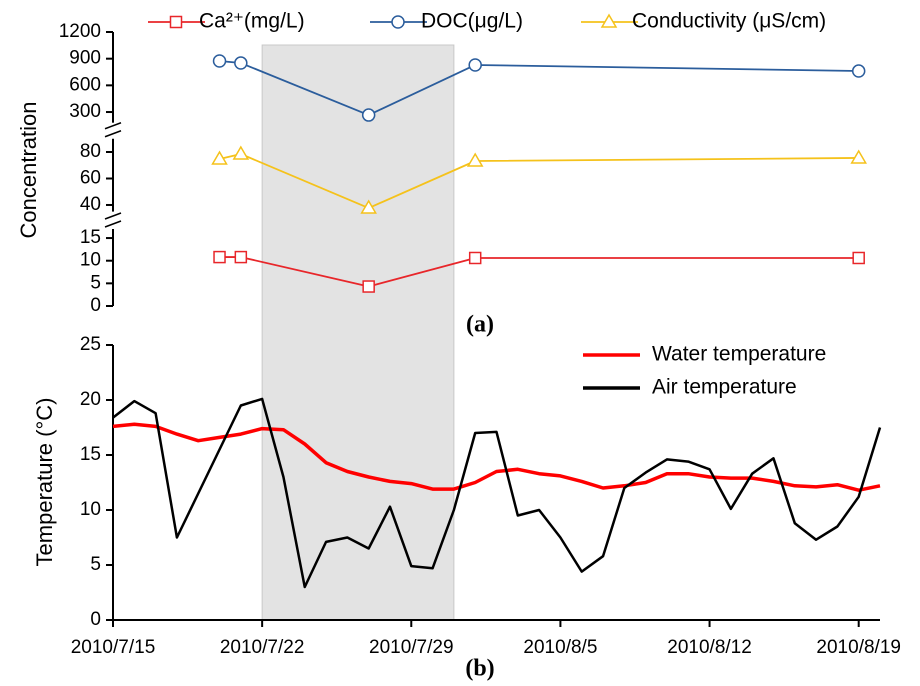 The width and height of the screenshot is (920, 686). Describe the element at coordinates (113, 647) in the screenshot. I see `x-tick-label: 2010/7/15` at that location.